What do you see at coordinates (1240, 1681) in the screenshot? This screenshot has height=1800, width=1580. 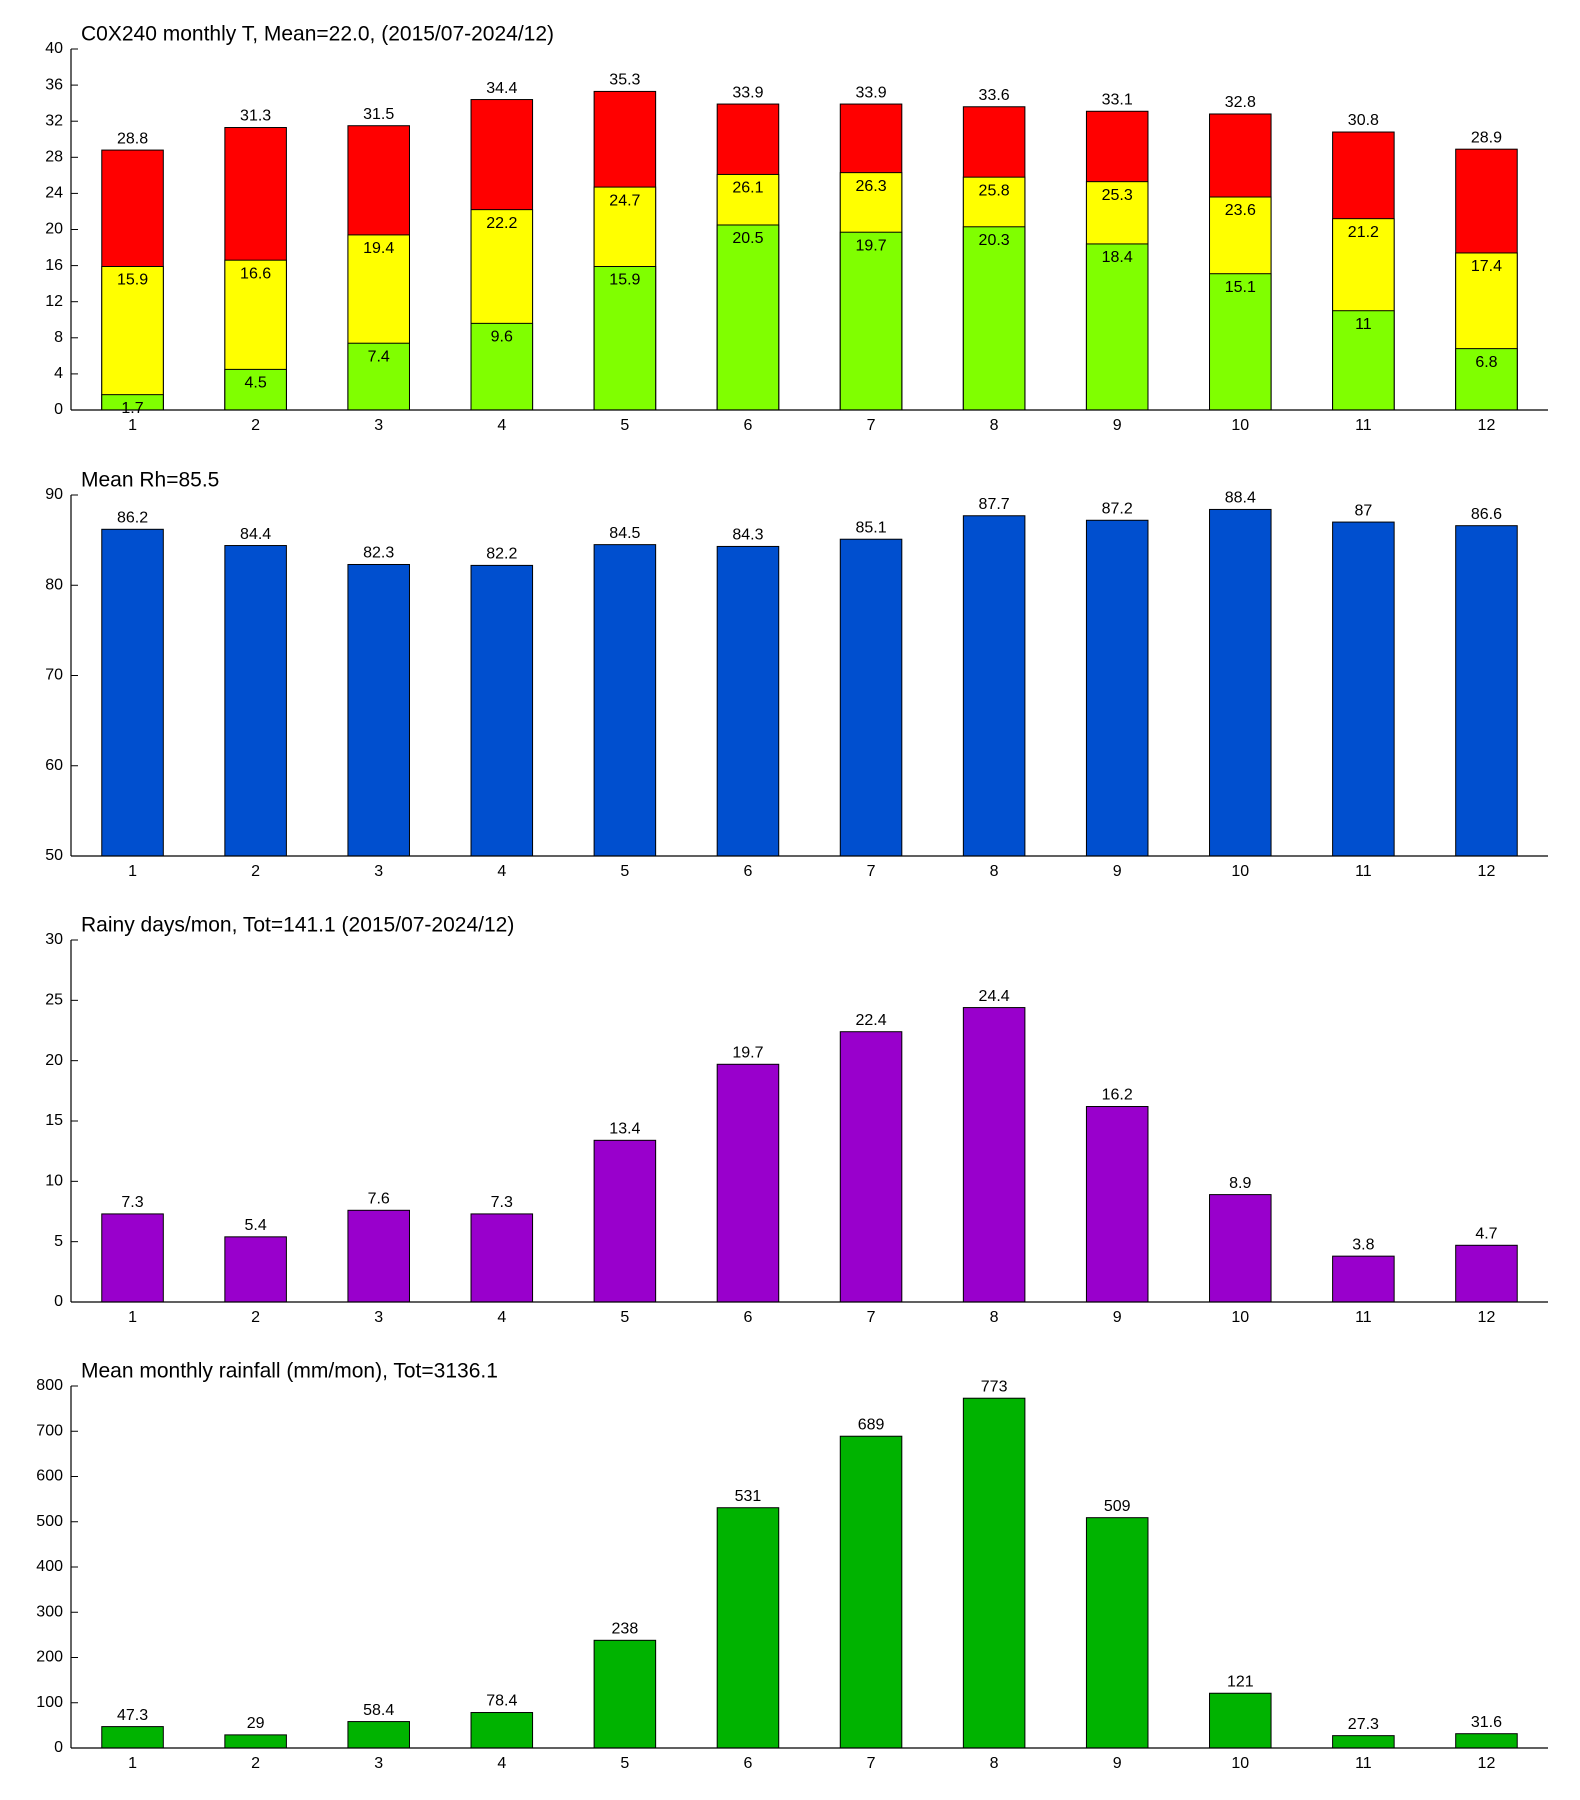 I see `value-label: 121` at bounding box center [1240, 1681].